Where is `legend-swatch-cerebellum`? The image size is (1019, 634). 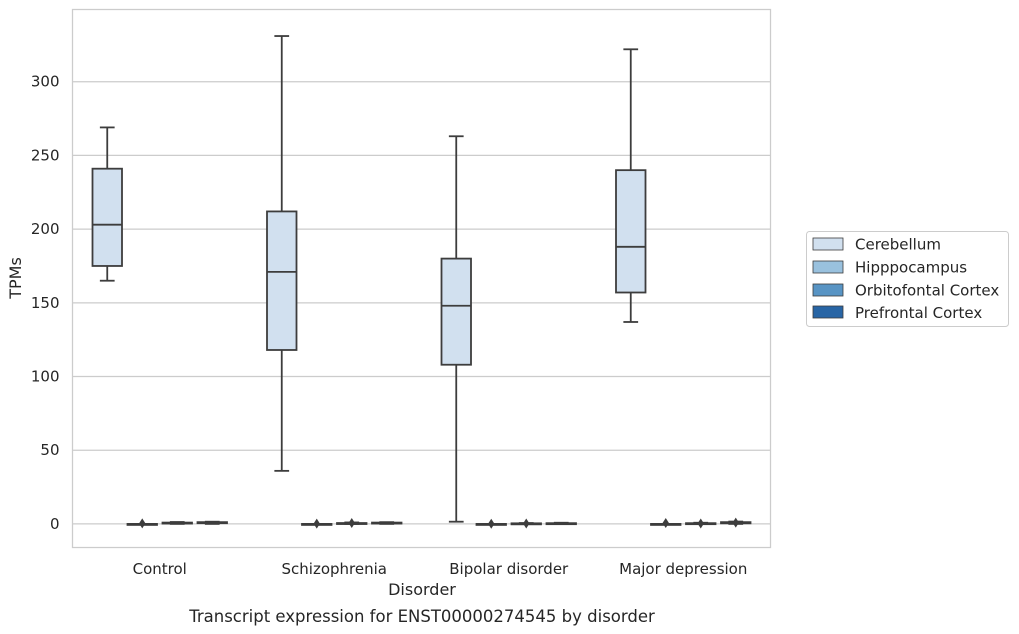 legend-swatch-cerebellum is located at coordinates (828, 244).